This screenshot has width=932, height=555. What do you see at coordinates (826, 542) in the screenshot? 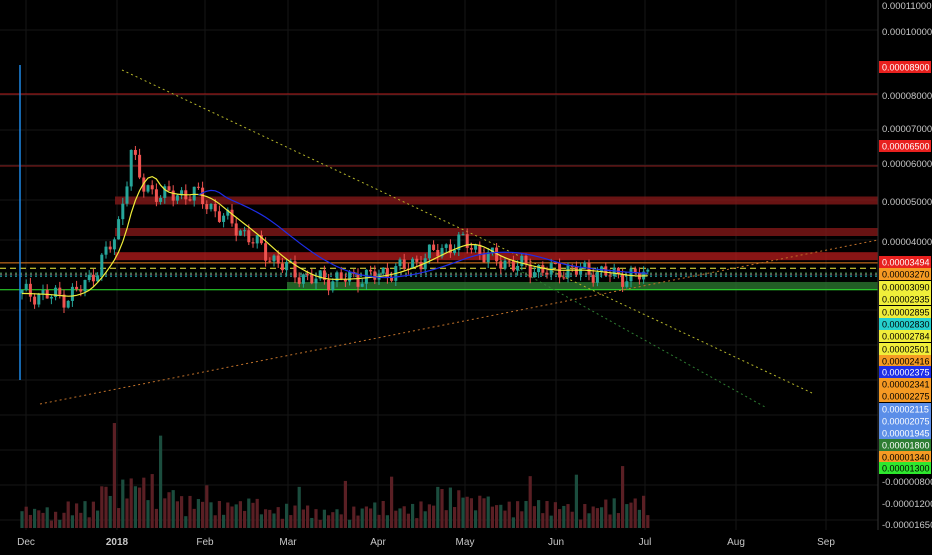
I see `x-tick-label: Sep` at bounding box center [826, 542].